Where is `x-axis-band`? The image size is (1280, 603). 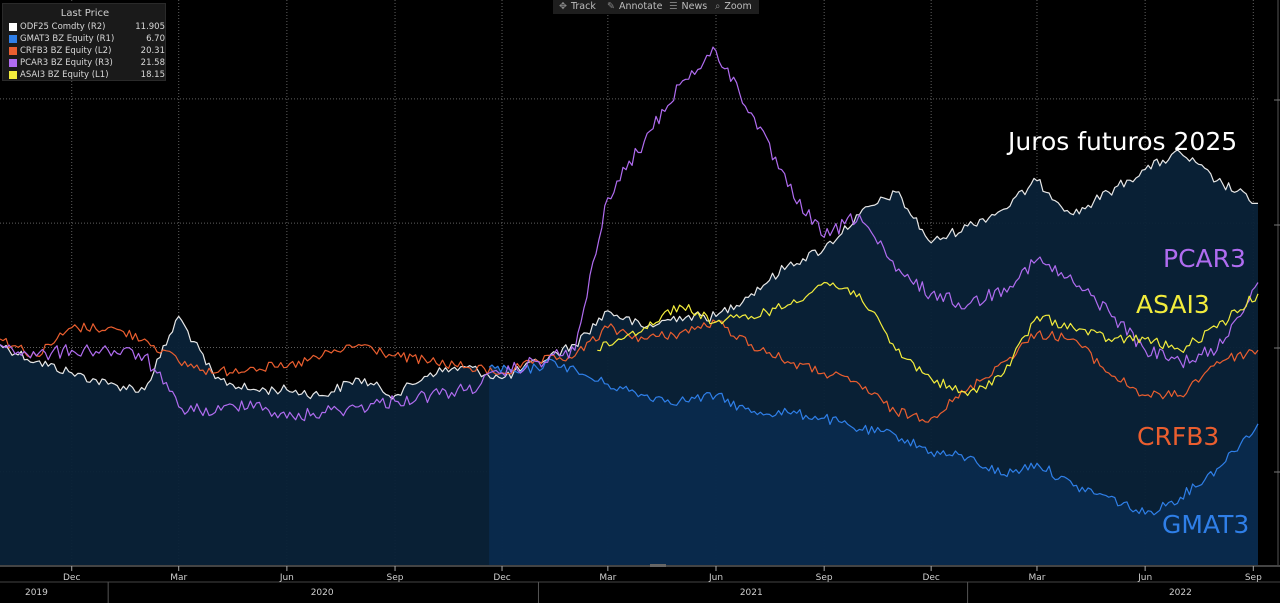
x-axis-band is located at coordinates (640, 584).